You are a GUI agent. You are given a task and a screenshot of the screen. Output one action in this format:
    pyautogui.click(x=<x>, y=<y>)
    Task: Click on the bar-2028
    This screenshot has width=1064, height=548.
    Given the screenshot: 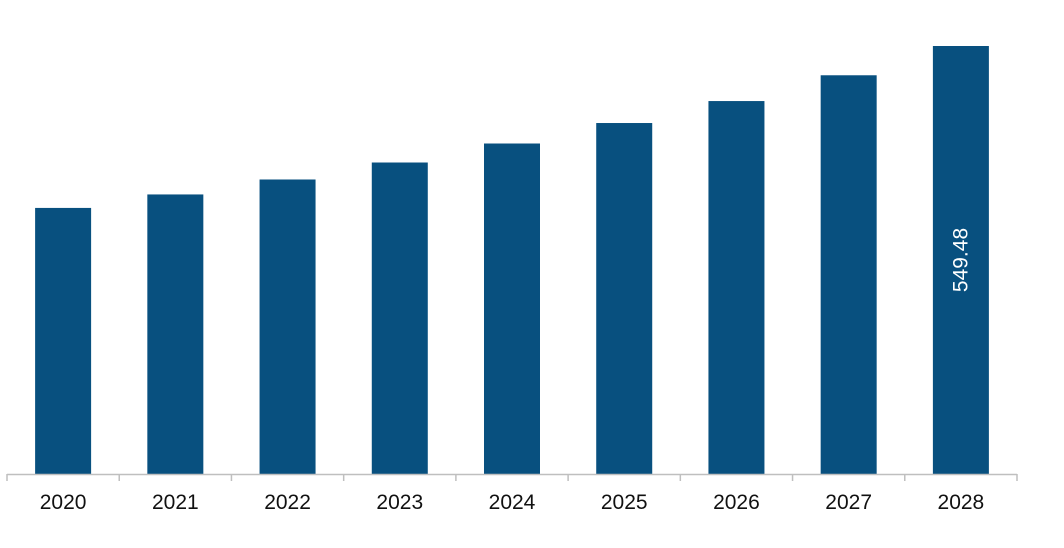 What is the action you would take?
    pyautogui.click(x=960, y=260)
    